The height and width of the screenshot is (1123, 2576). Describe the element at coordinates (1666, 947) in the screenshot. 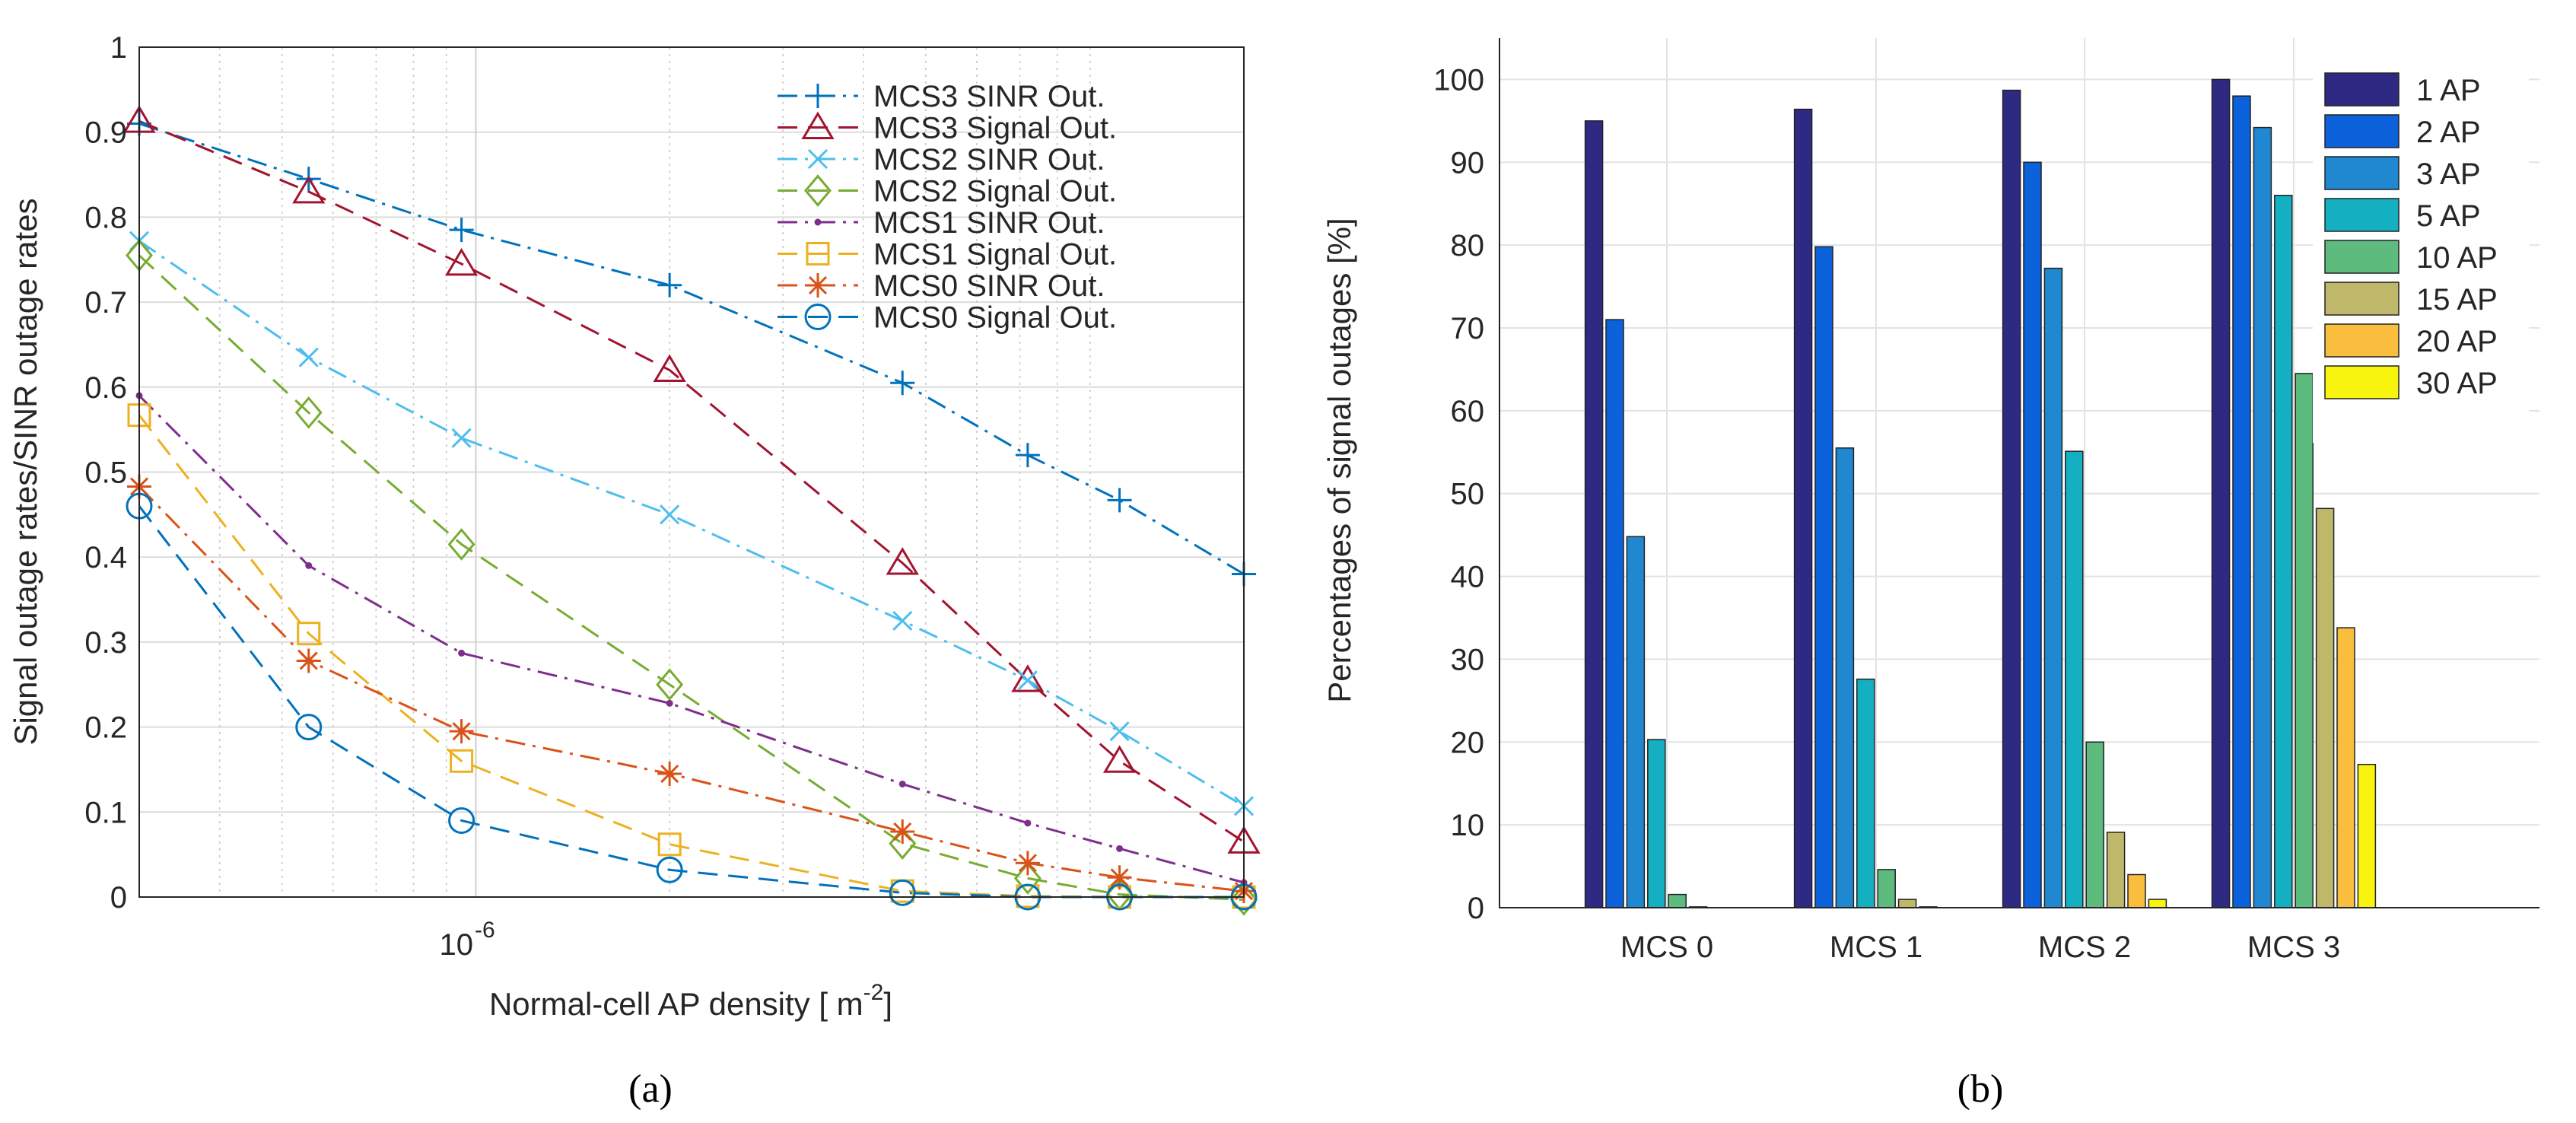

I see `category-label: MCS 0` at that location.